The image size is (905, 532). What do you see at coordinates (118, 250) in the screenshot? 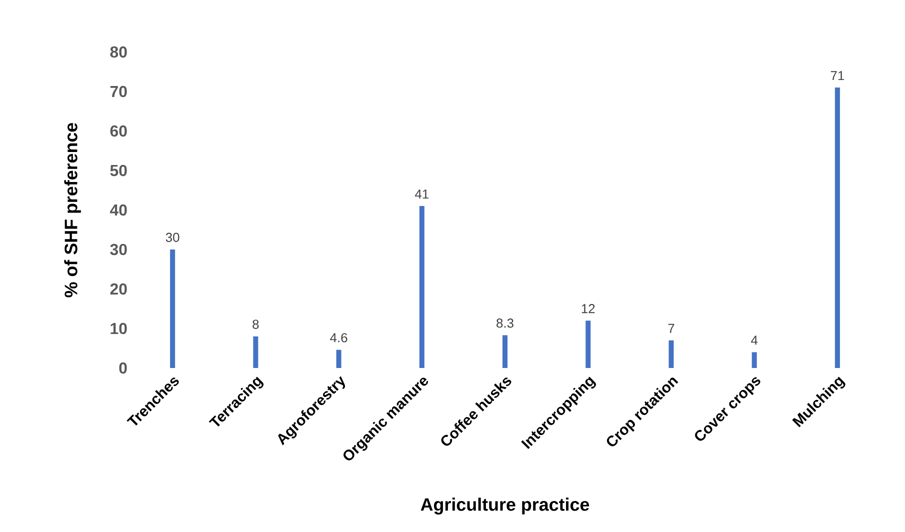
I see `y-tick-label: 30` at bounding box center [118, 250].